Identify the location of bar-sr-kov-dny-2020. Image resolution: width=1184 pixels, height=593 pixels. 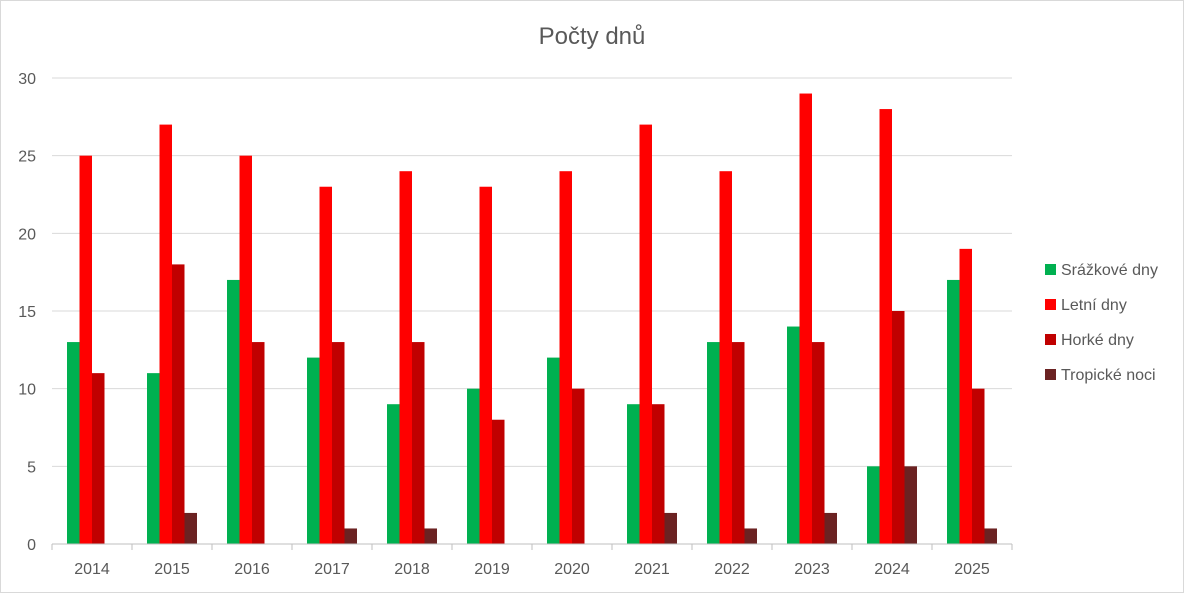
(553, 450).